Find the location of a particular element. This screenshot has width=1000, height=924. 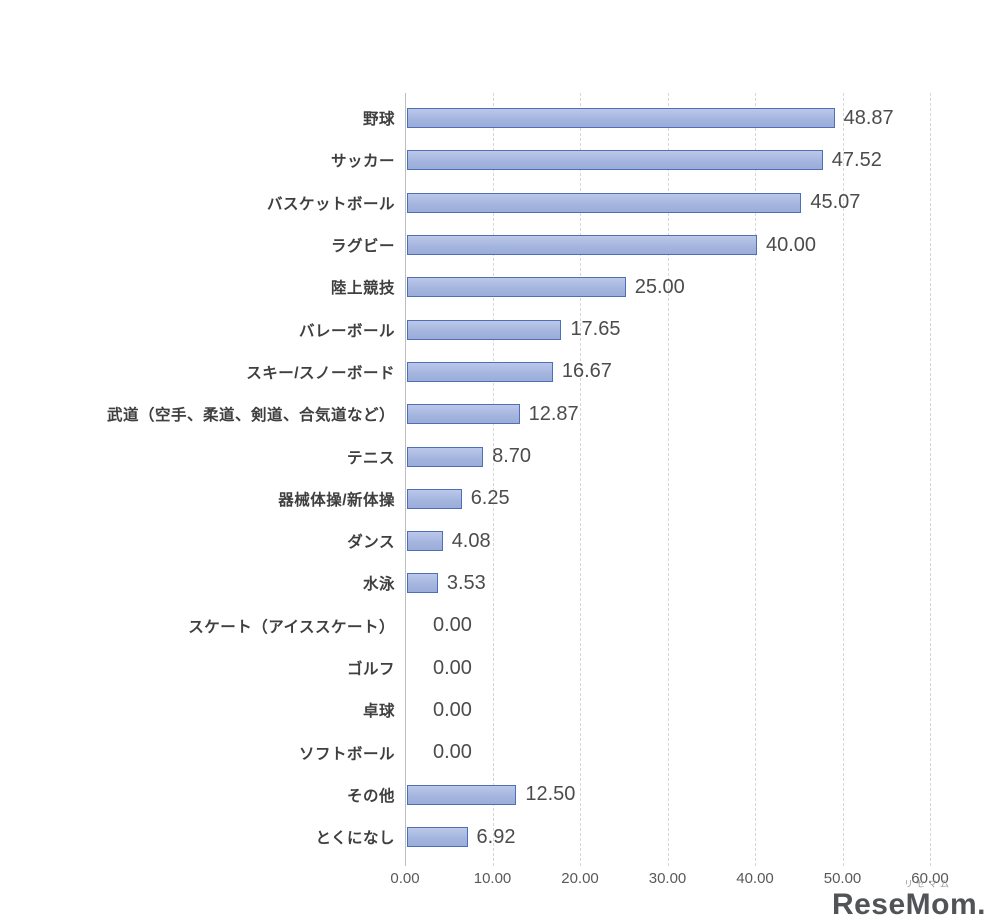

bar-track: 3.53 is located at coordinates (669, 583).